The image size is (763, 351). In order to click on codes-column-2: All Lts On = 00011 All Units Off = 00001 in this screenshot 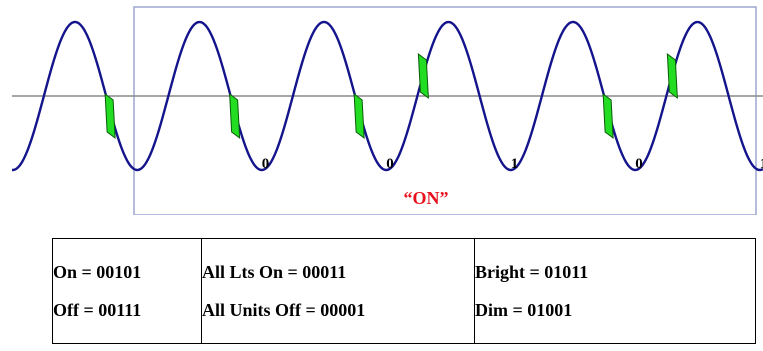, I will do `click(338, 291)`.